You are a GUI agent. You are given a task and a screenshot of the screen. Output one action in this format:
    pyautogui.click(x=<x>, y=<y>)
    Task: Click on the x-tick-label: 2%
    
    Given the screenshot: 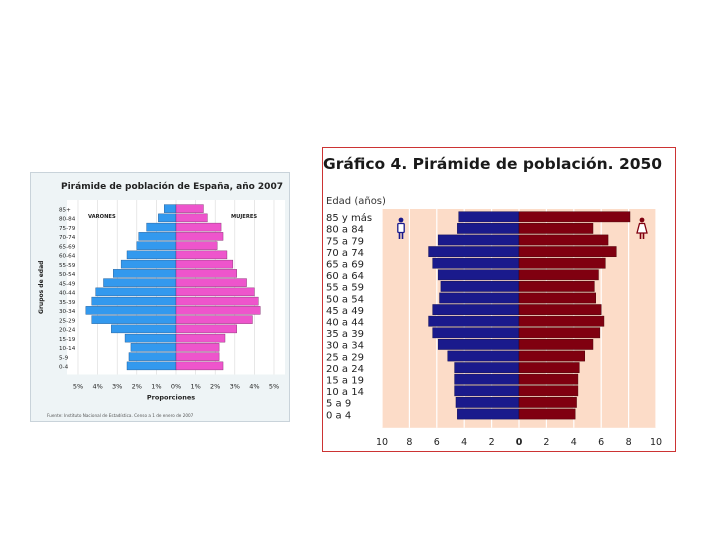 What is the action you would take?
    pyautogui.click(x=137, y=387)
    